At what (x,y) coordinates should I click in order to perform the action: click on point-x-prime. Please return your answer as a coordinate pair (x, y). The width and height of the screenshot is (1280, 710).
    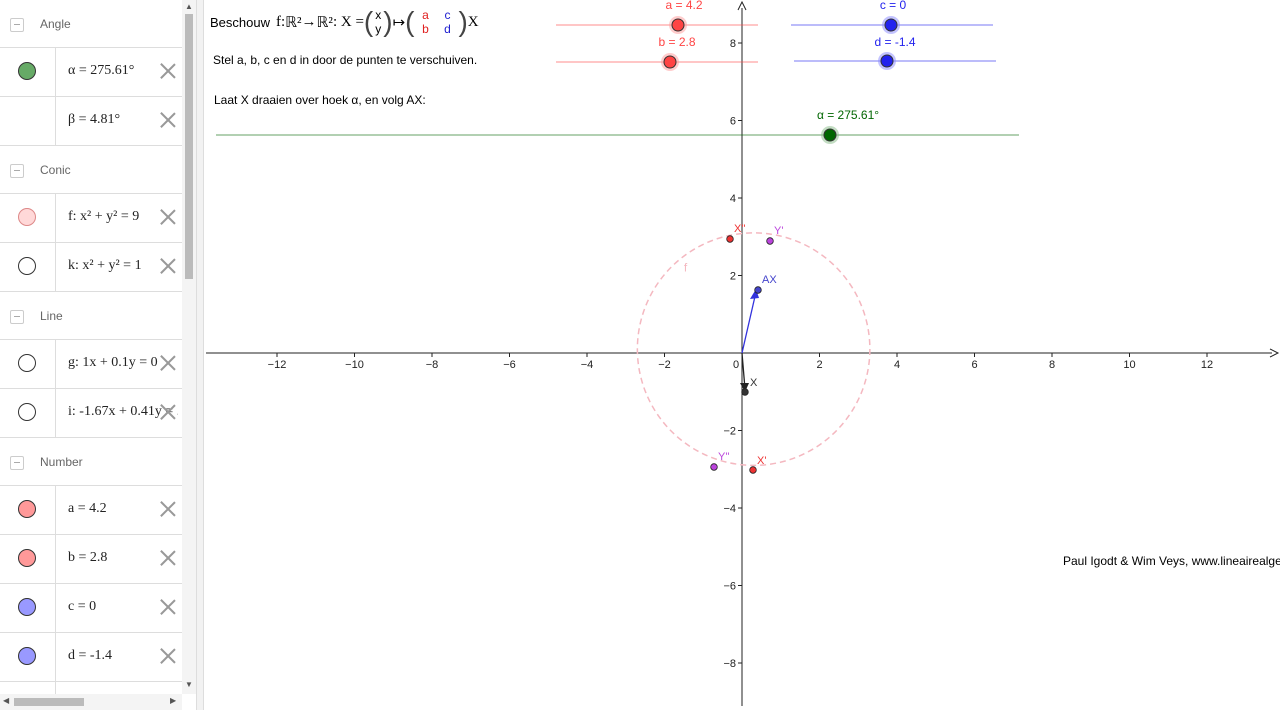
    Looking at the image, I should click on (753, 470).